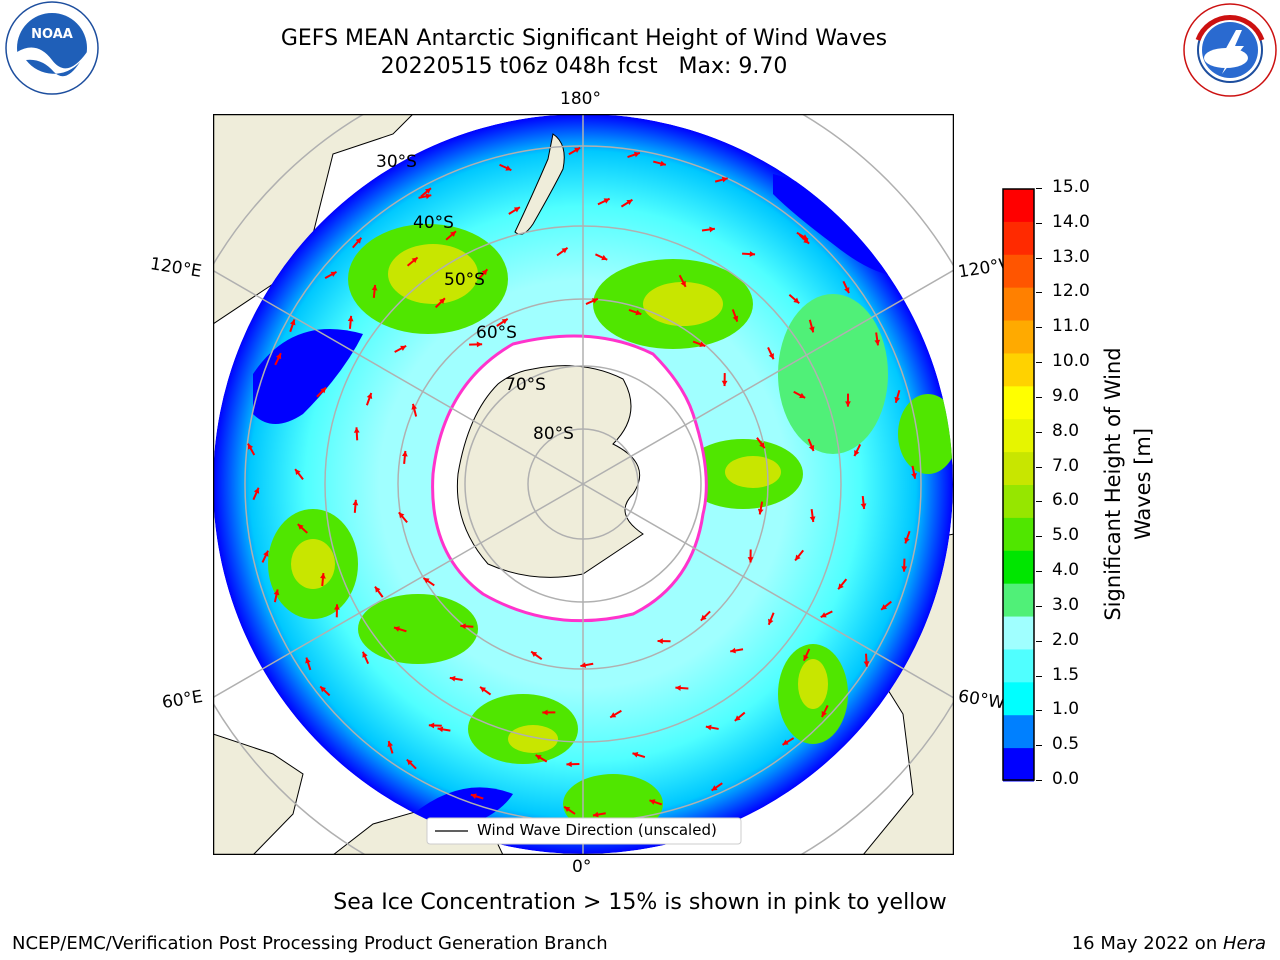 The image size is (1280, 960). Describe the element at coordinates (258, 794) in the screenshot. I see `land-africa-west` at that location.